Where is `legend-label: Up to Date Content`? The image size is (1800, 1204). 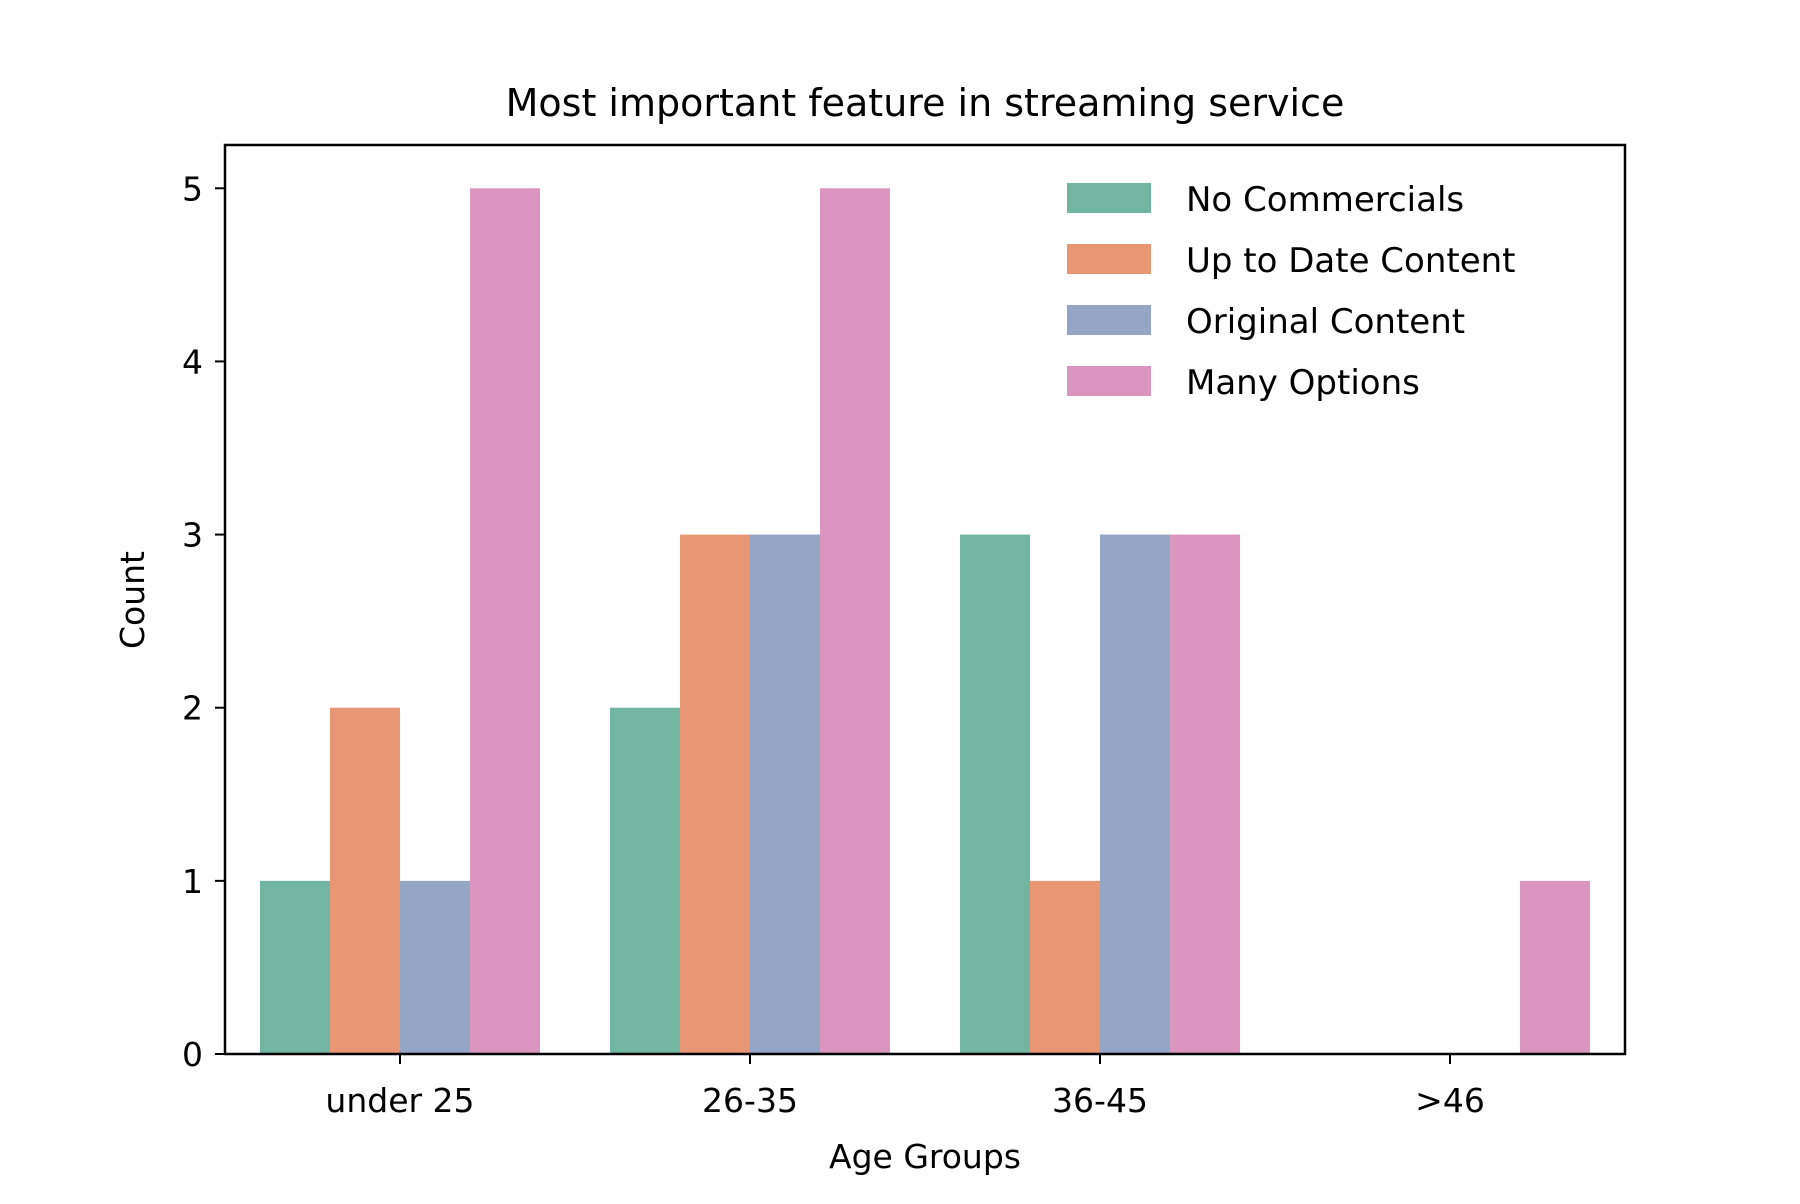
legend-label: Up to Date Content is located at coordinates (1351, 261).